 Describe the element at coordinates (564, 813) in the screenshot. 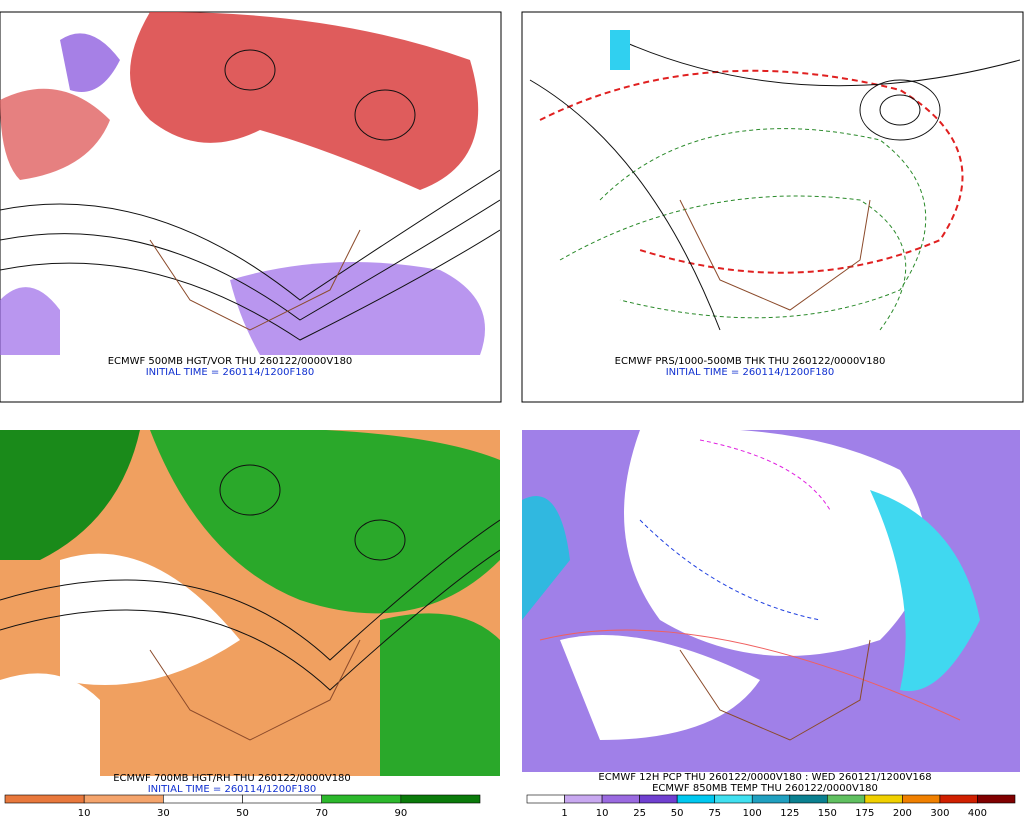

I see `colorbar-label: 1` at that location.